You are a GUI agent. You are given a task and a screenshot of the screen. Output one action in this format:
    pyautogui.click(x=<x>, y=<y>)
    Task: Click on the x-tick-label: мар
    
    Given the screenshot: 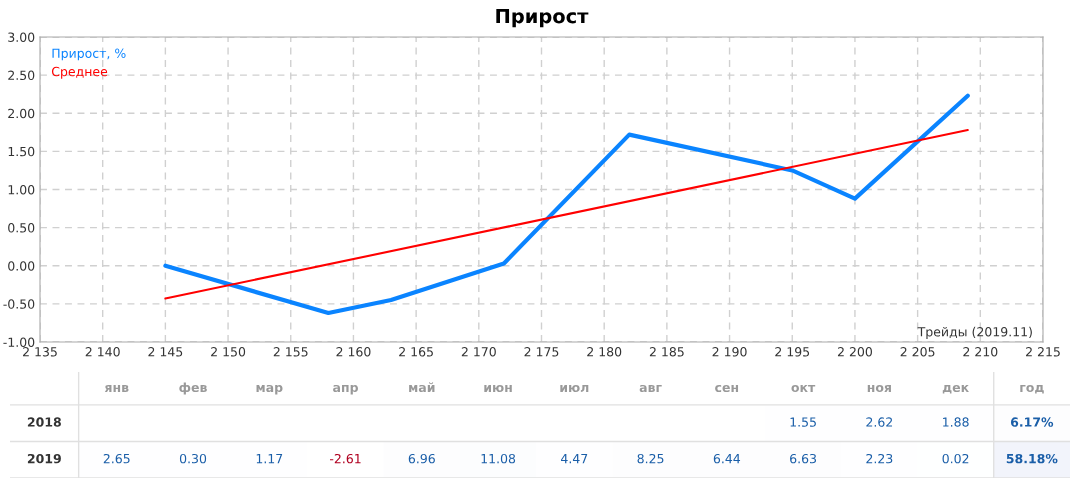 What is the action you would take?
    pyautogui.click(x=269, y=389)
    